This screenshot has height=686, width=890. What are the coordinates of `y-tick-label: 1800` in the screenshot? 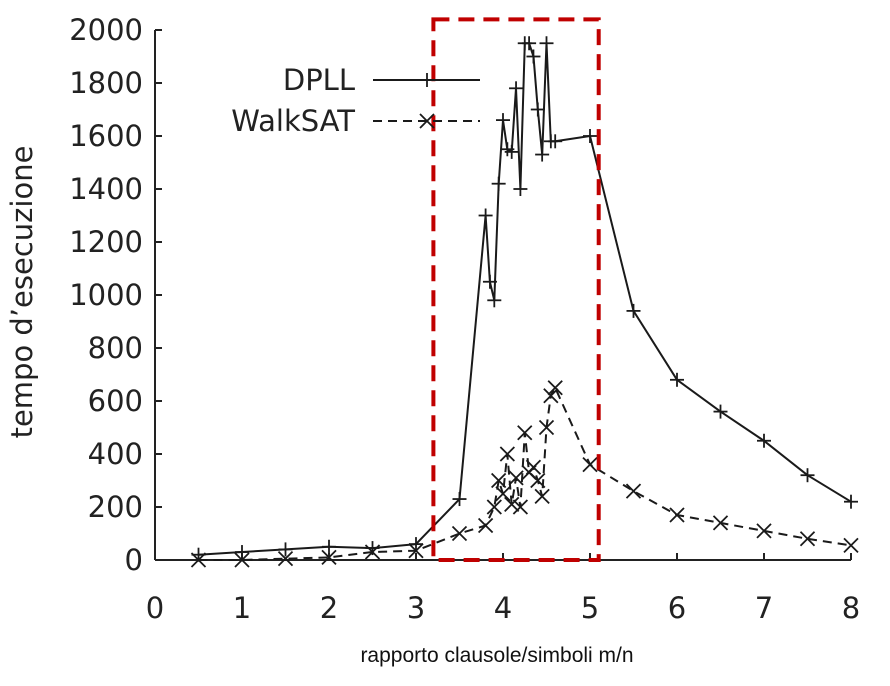 It's located at (106, 83).